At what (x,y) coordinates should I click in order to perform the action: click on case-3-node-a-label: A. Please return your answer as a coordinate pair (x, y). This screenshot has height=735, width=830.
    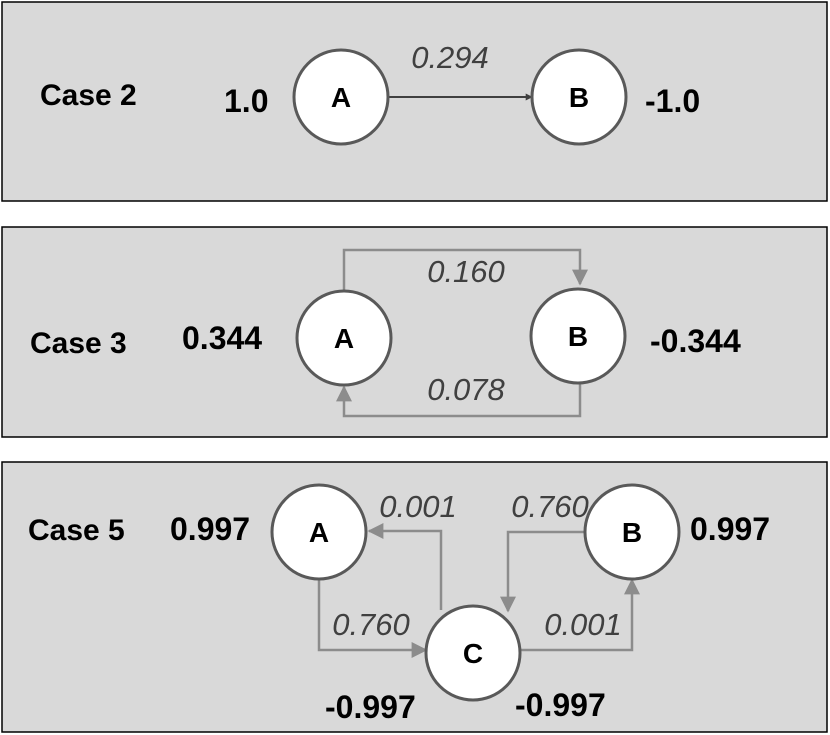
    Looking at the image, I should click on (344, 338).